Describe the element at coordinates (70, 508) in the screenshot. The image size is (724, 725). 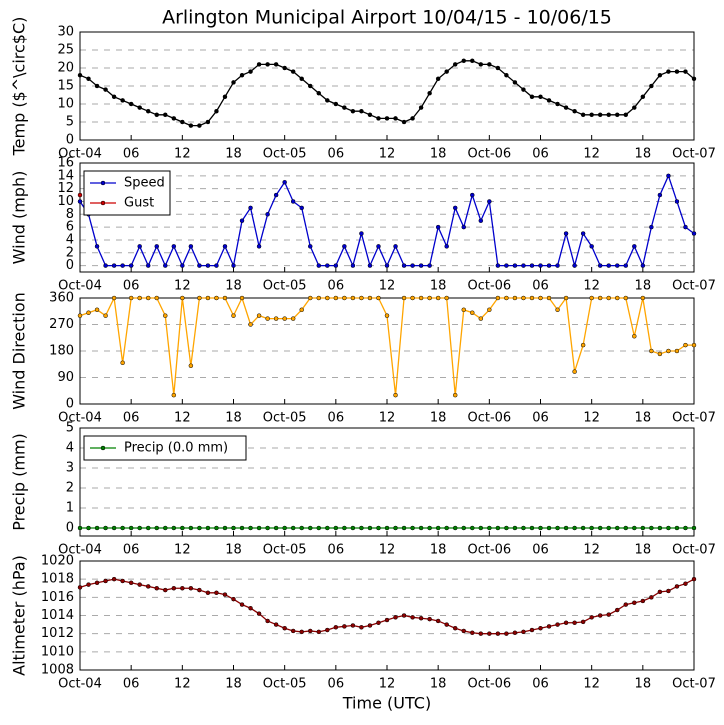
I see `y-tick-label: 1` at that location.